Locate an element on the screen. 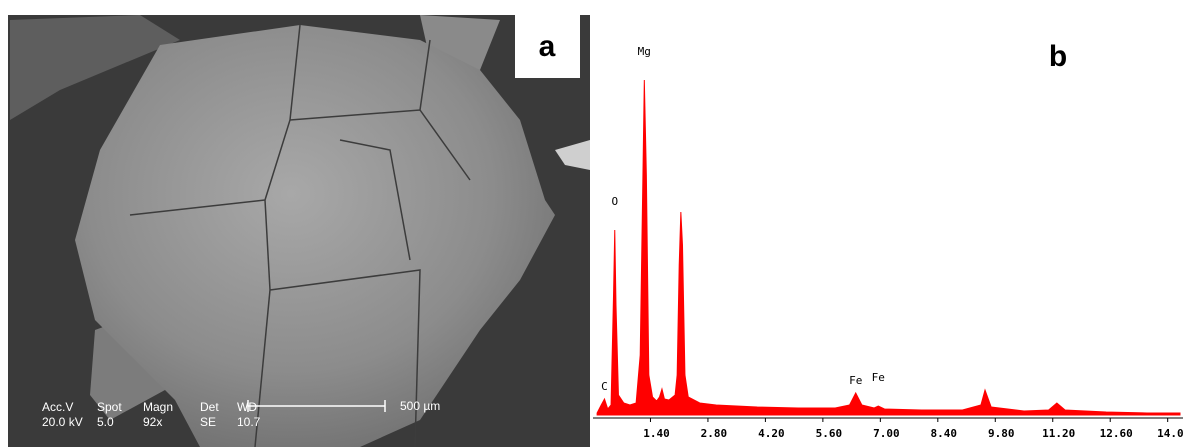  info-header: Spot is located at coordinates (109, 407).